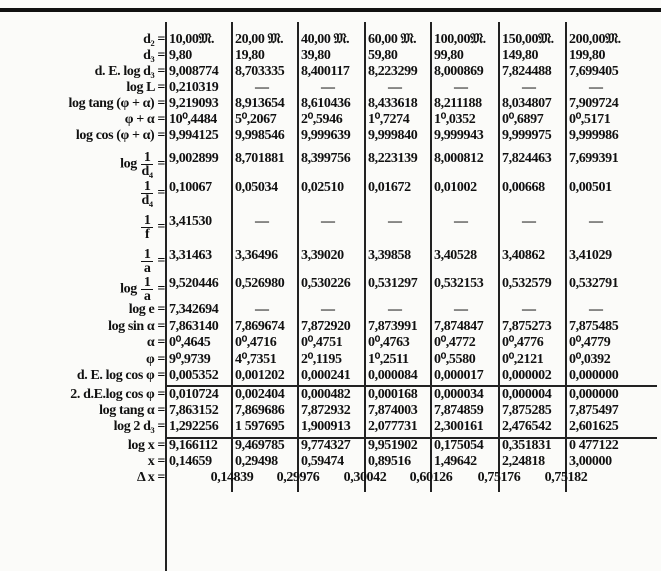  Describe the element at coordinates (194, 375) in the screenshot. I see `table-cell: 0,005352` at that location.